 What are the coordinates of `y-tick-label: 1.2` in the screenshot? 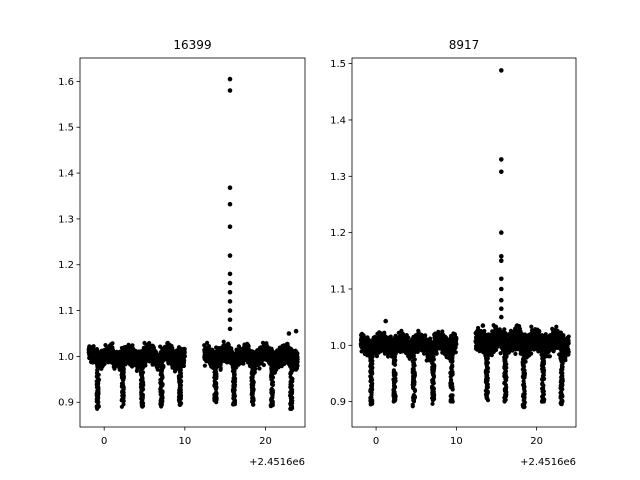 It's located at (66, 265).